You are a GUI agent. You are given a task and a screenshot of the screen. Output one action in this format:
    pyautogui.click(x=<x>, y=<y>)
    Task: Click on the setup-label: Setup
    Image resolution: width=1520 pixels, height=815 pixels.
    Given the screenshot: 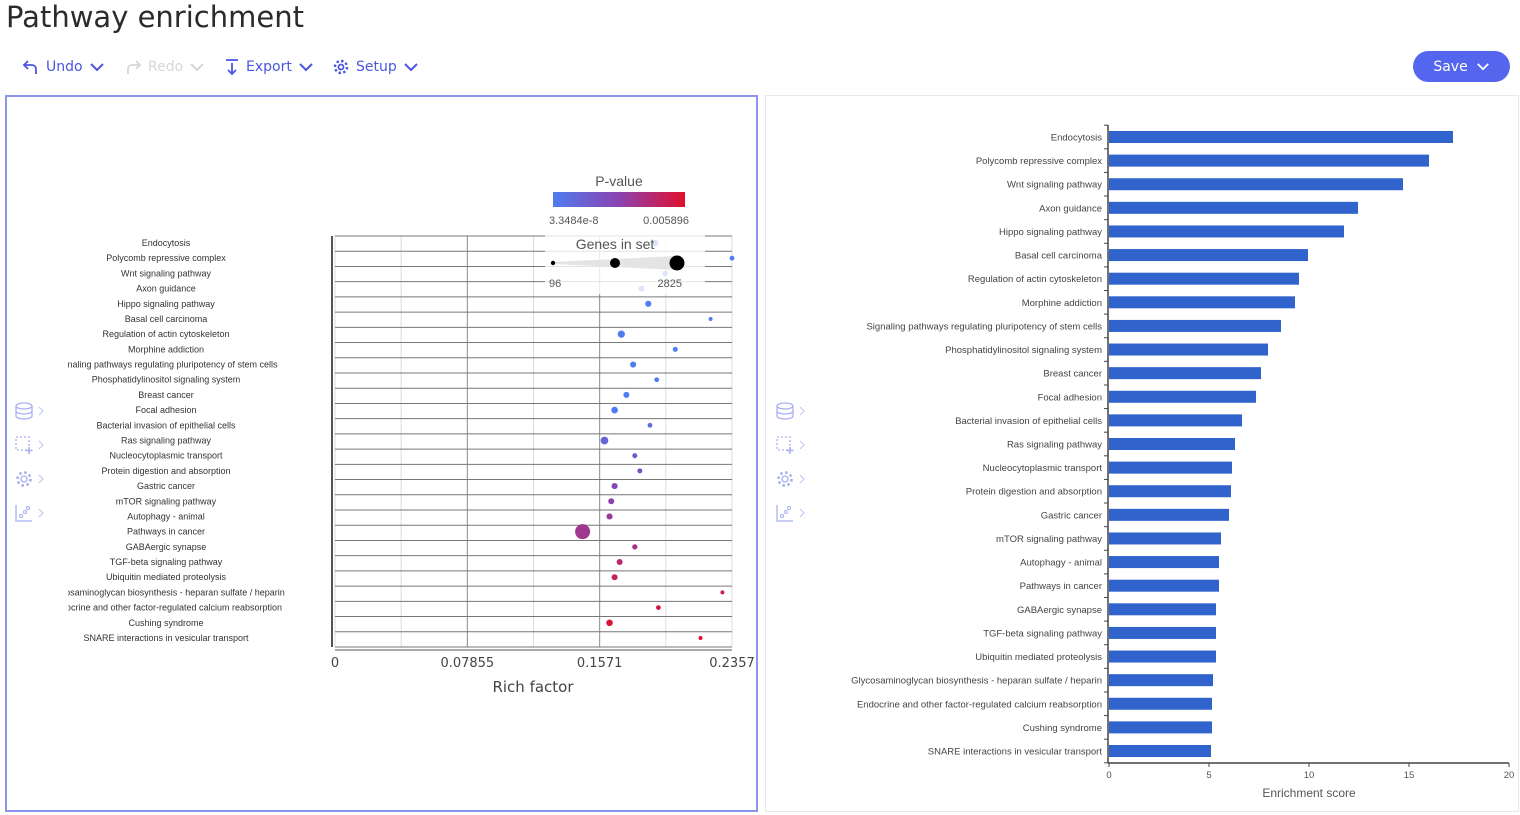 What is the action you would take?
    pyautogui.click(x=376, y=67)
    